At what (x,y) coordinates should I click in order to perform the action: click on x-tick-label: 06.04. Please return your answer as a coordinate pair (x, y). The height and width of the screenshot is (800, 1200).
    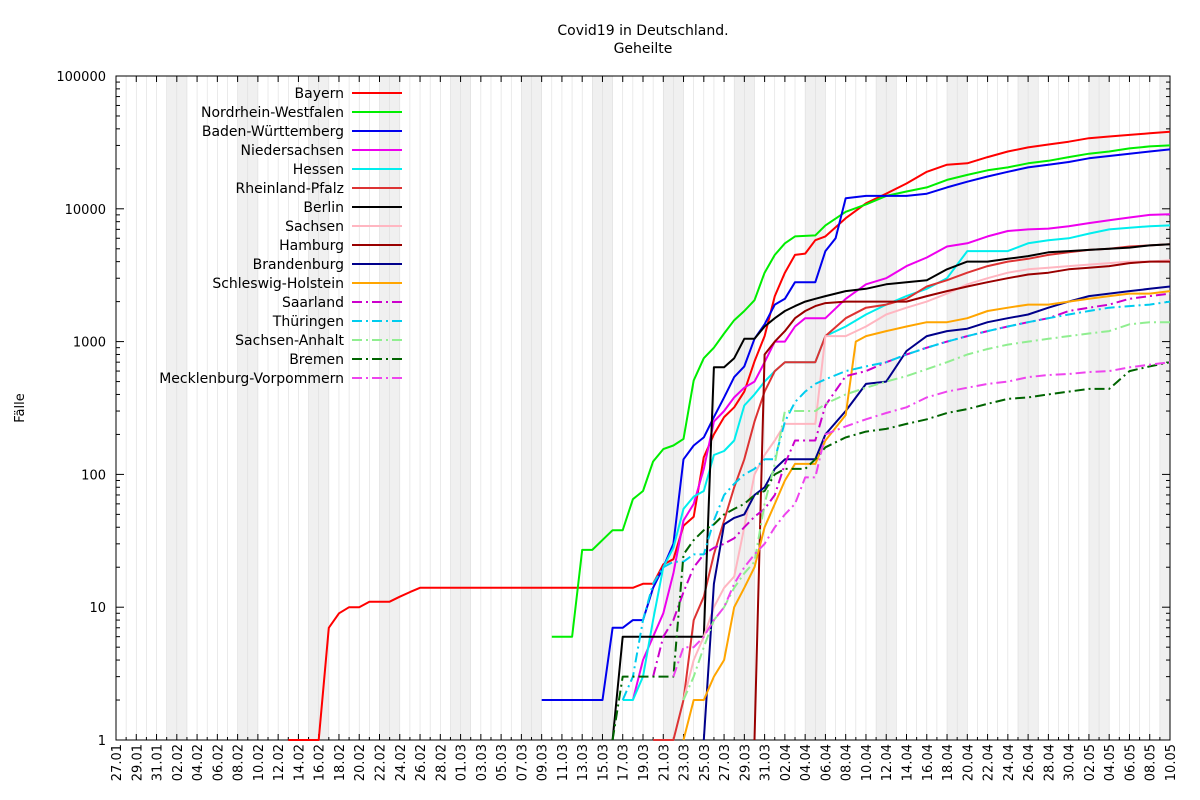
    Looking at the image, I should click on (826, 762).